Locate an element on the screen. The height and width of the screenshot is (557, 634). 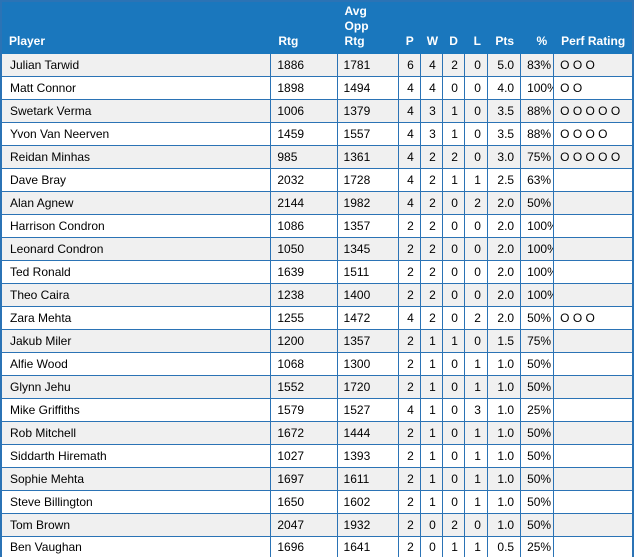
cell-pct: 88% is located at coordinates (537, 134).